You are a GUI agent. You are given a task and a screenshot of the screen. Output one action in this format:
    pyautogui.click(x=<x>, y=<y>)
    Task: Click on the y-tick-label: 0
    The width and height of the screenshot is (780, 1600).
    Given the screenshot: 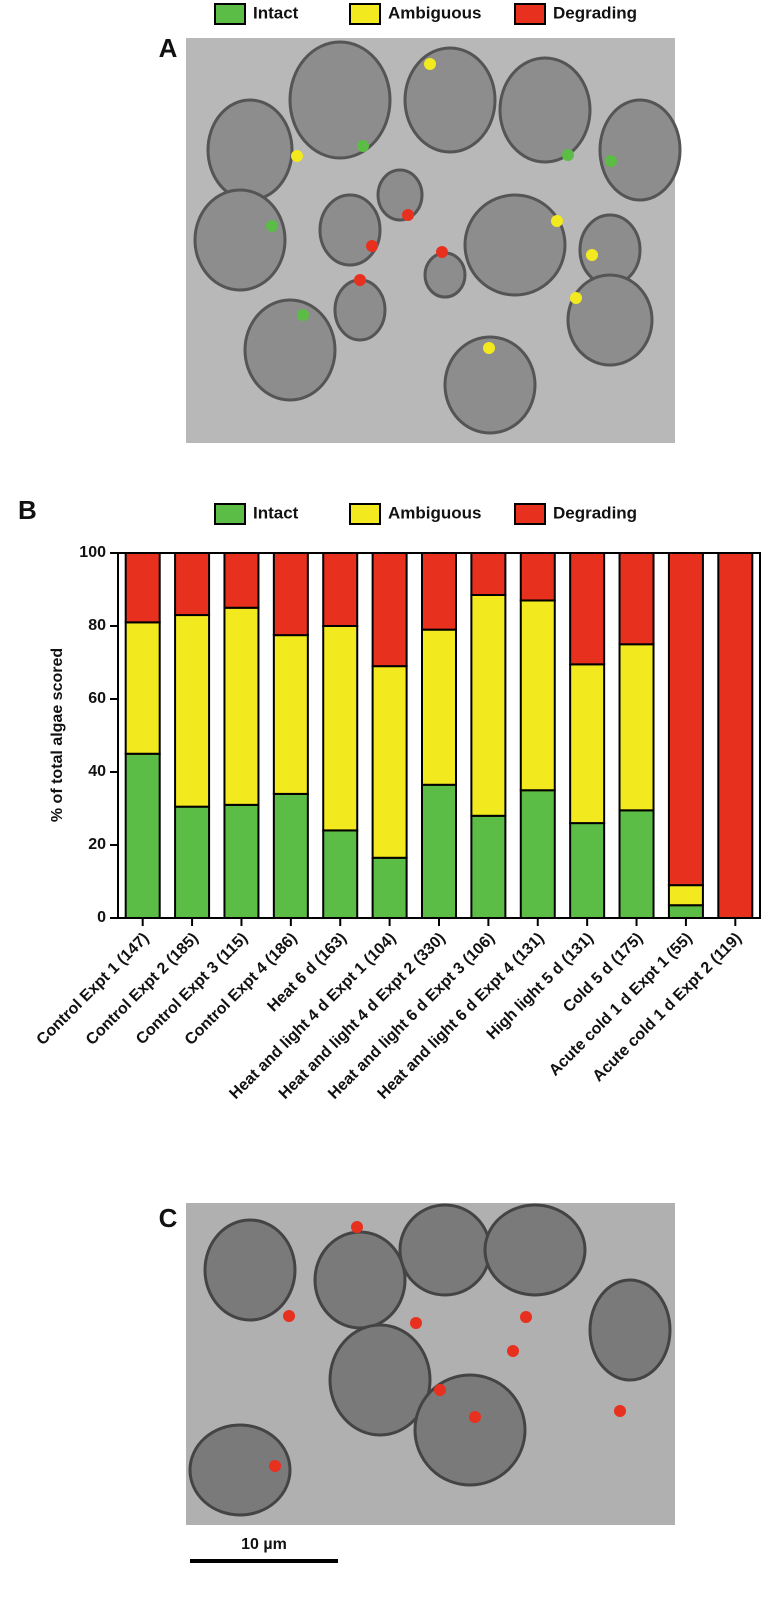 What is the action you would take?
    pyautogui.click(x=101, y=917)
    